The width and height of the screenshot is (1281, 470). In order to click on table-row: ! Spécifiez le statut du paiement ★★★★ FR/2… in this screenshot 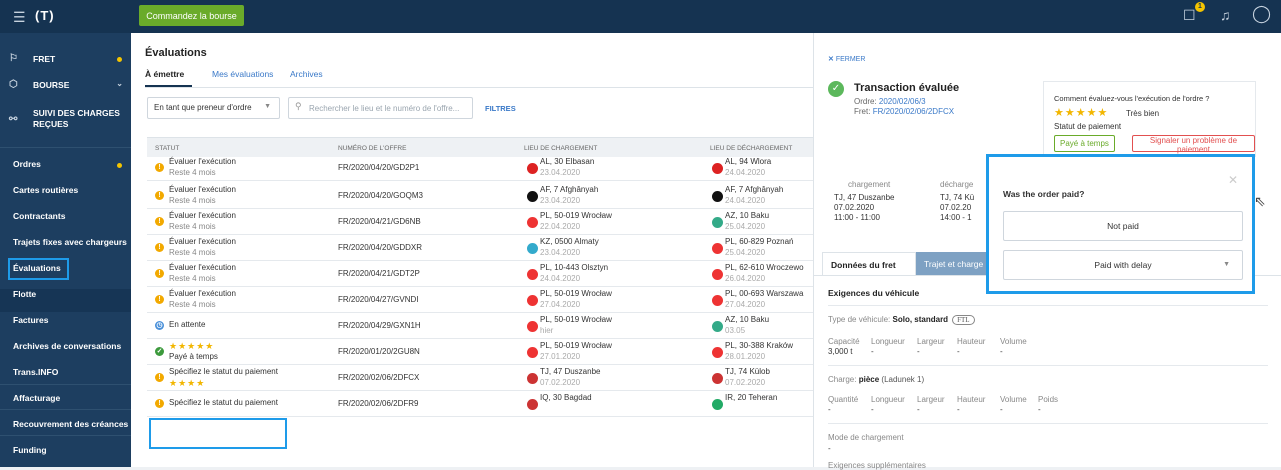, I will do `click(480, 378)`.